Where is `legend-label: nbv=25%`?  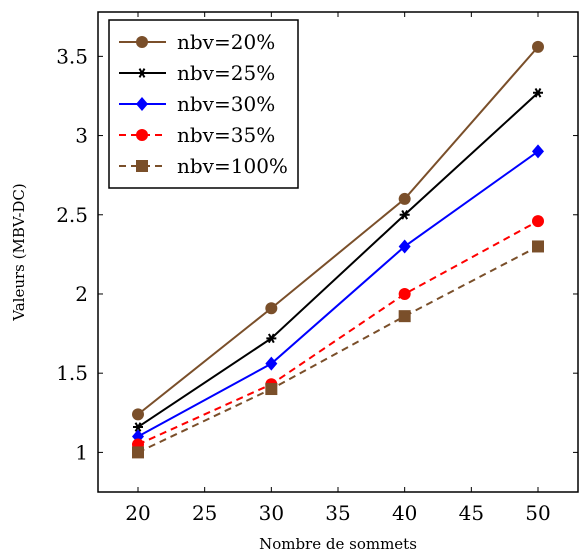 legend-label: nbv=25% is located at coordinates (226, 73).